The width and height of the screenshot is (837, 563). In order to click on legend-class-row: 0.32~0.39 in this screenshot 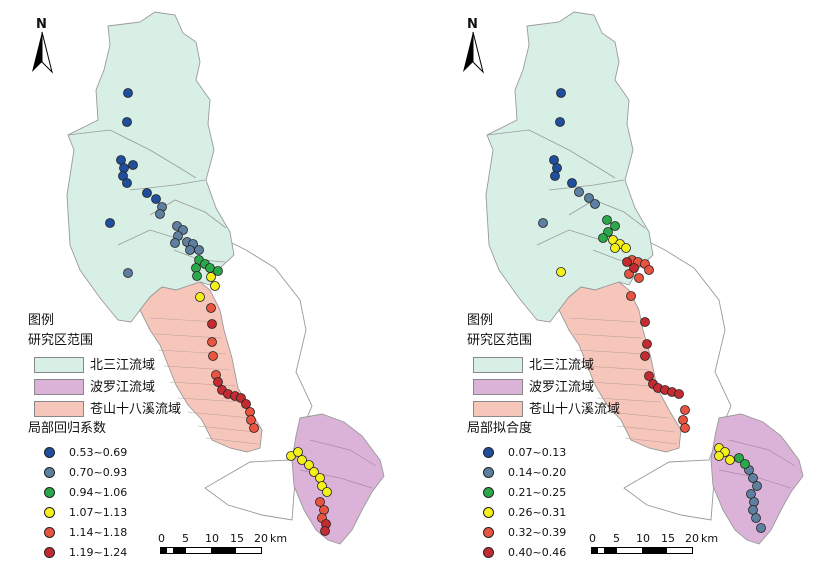, I will do `click(543, 532)`.